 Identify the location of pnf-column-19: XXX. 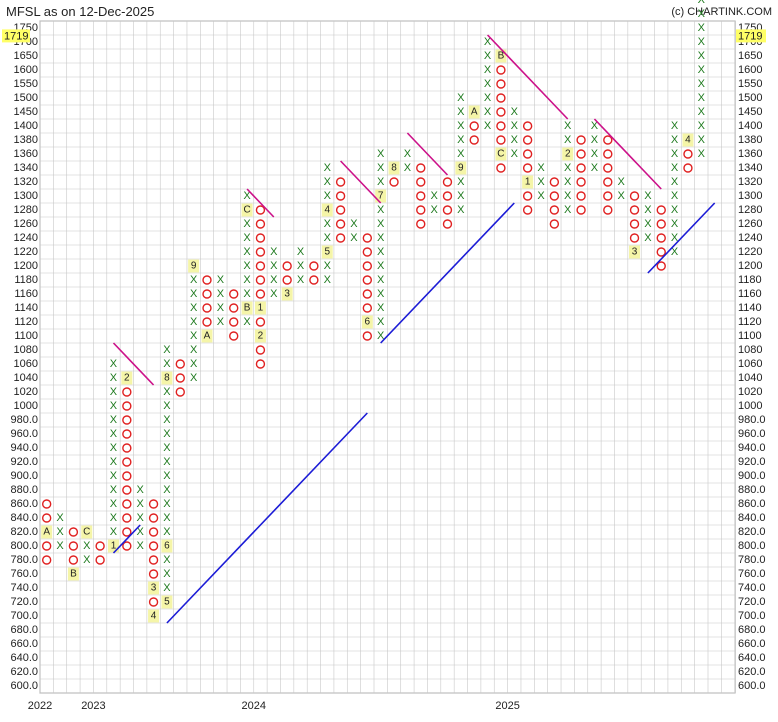
(301, 266).